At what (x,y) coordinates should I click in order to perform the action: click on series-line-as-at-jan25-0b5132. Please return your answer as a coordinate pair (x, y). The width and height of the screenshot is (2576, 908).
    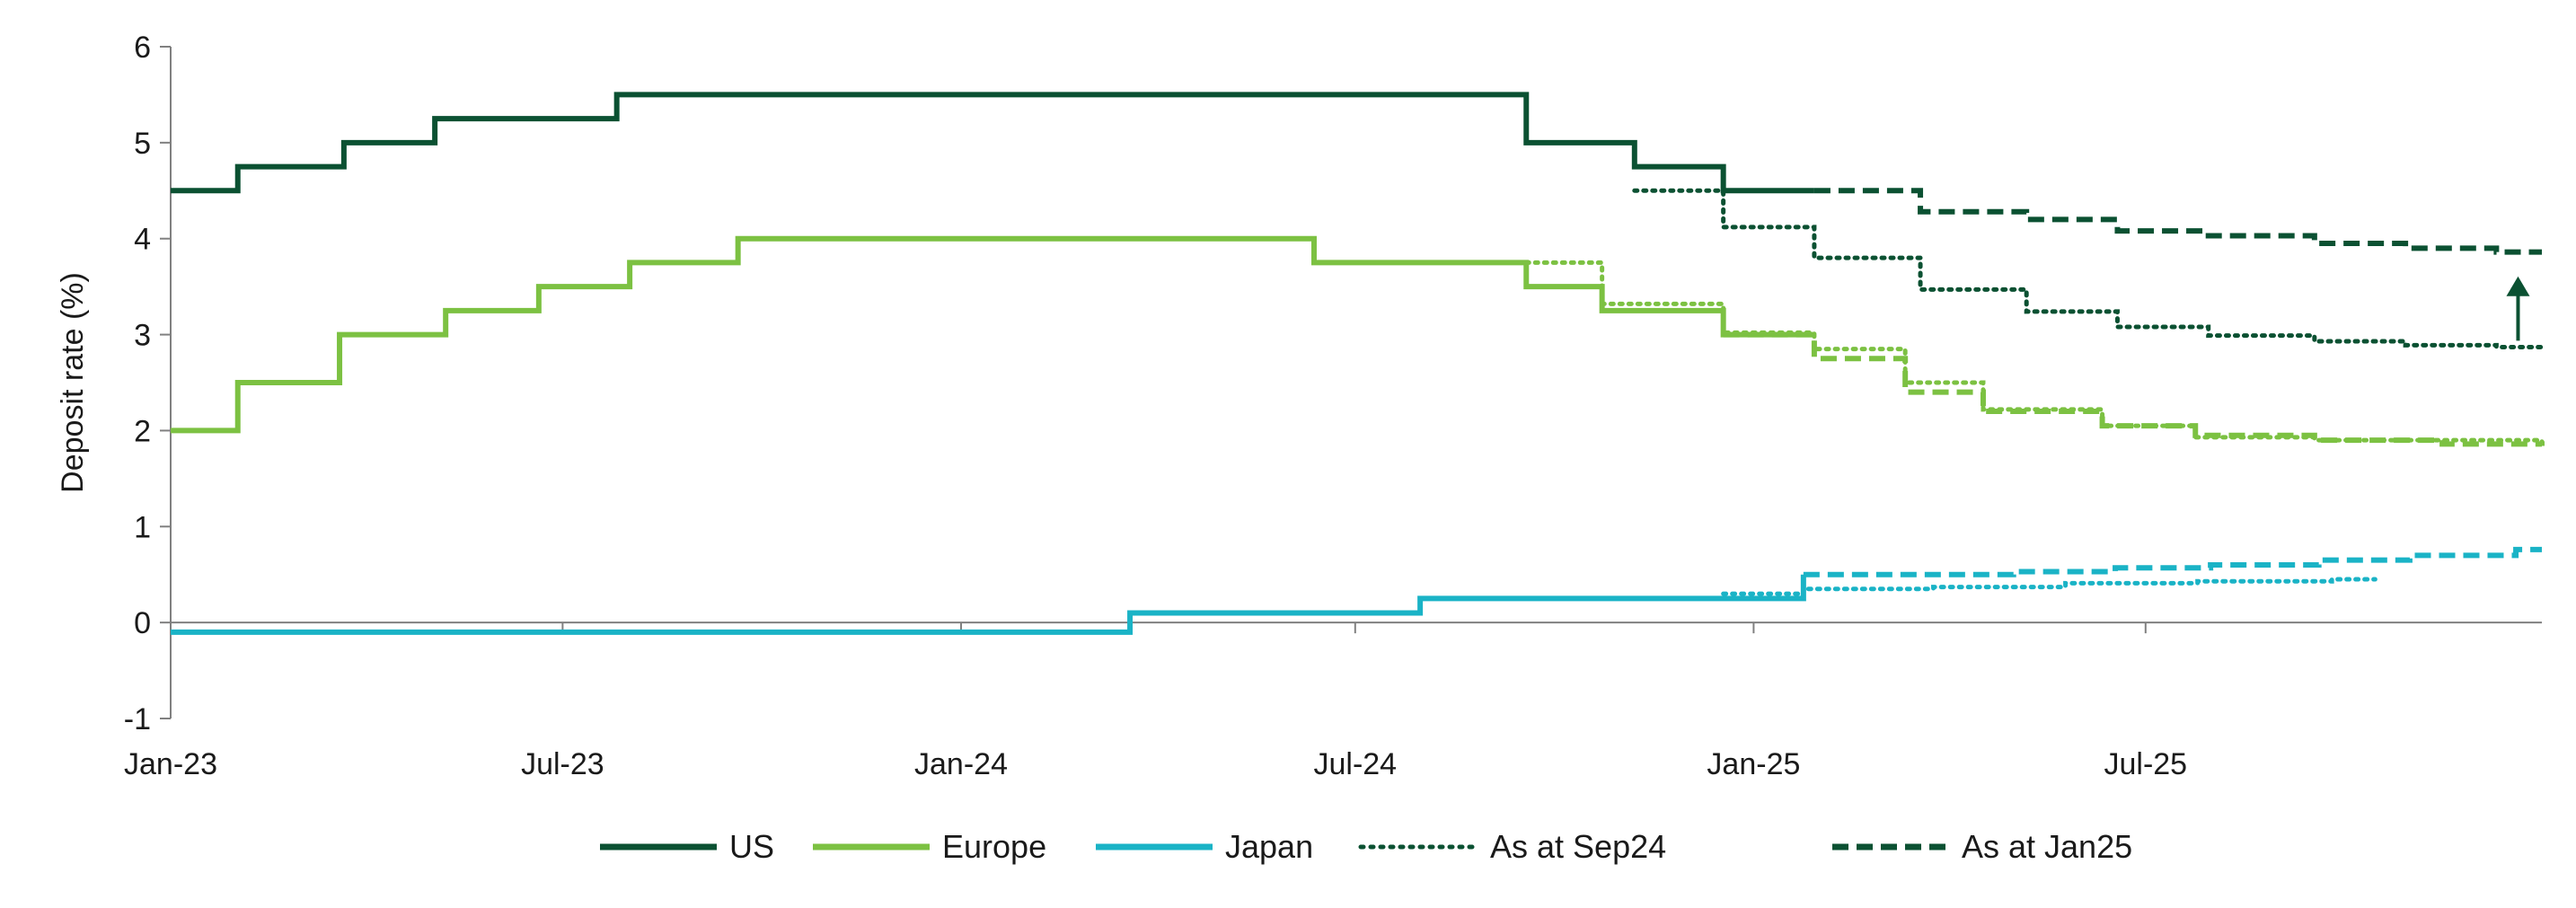
    Looking at the image, I should click on (2177, 221).